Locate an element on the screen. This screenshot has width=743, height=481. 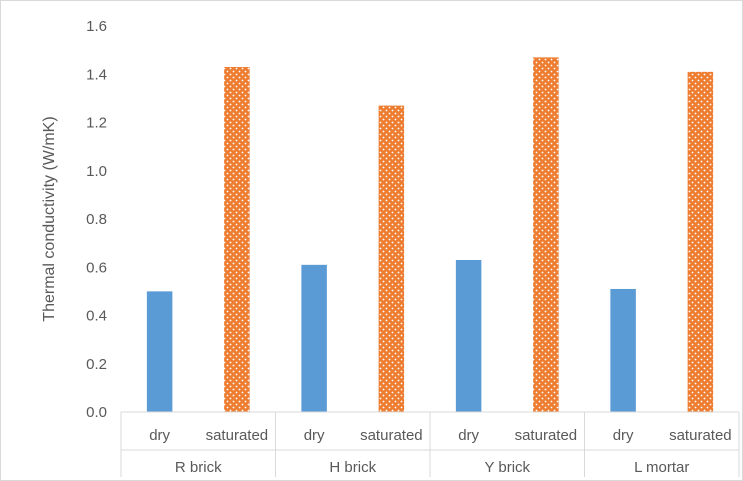
x-group-label: H brick is located at coordinates (352, 467).